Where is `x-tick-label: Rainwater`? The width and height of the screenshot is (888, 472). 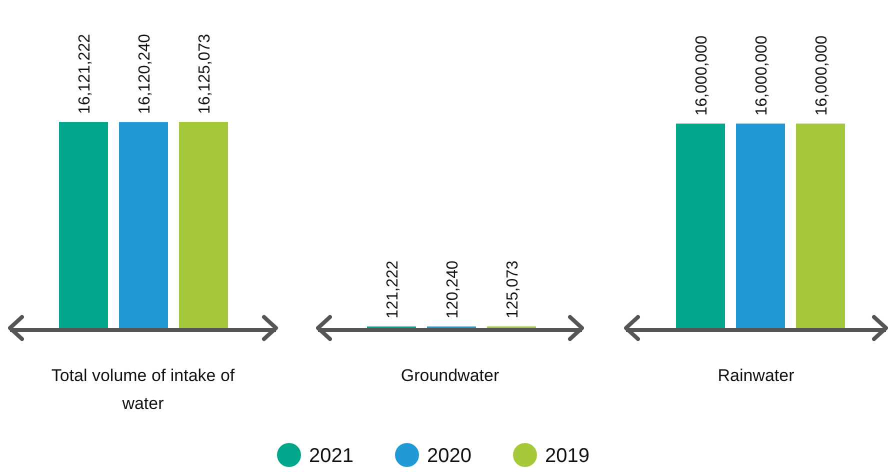
x-tick-label: Rainwater is located at coordinates (756, 375).